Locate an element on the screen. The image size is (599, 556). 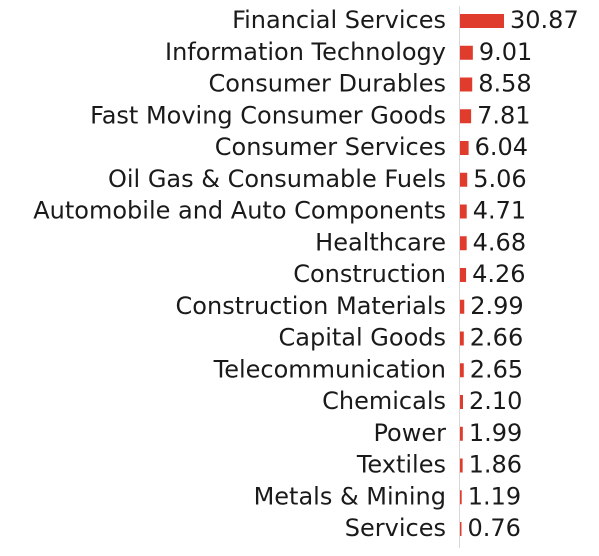
value-label: 2.99 is located at coordinates (496, 306).